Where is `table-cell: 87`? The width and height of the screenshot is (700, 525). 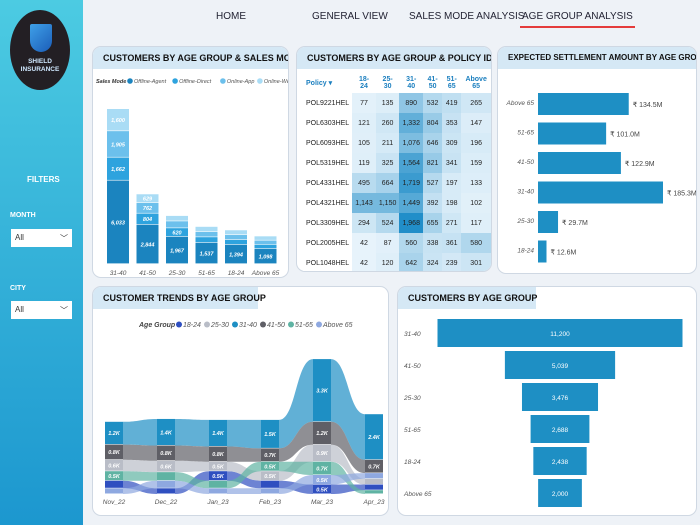
table-cell: 87 is located at coordinates (387, 243).